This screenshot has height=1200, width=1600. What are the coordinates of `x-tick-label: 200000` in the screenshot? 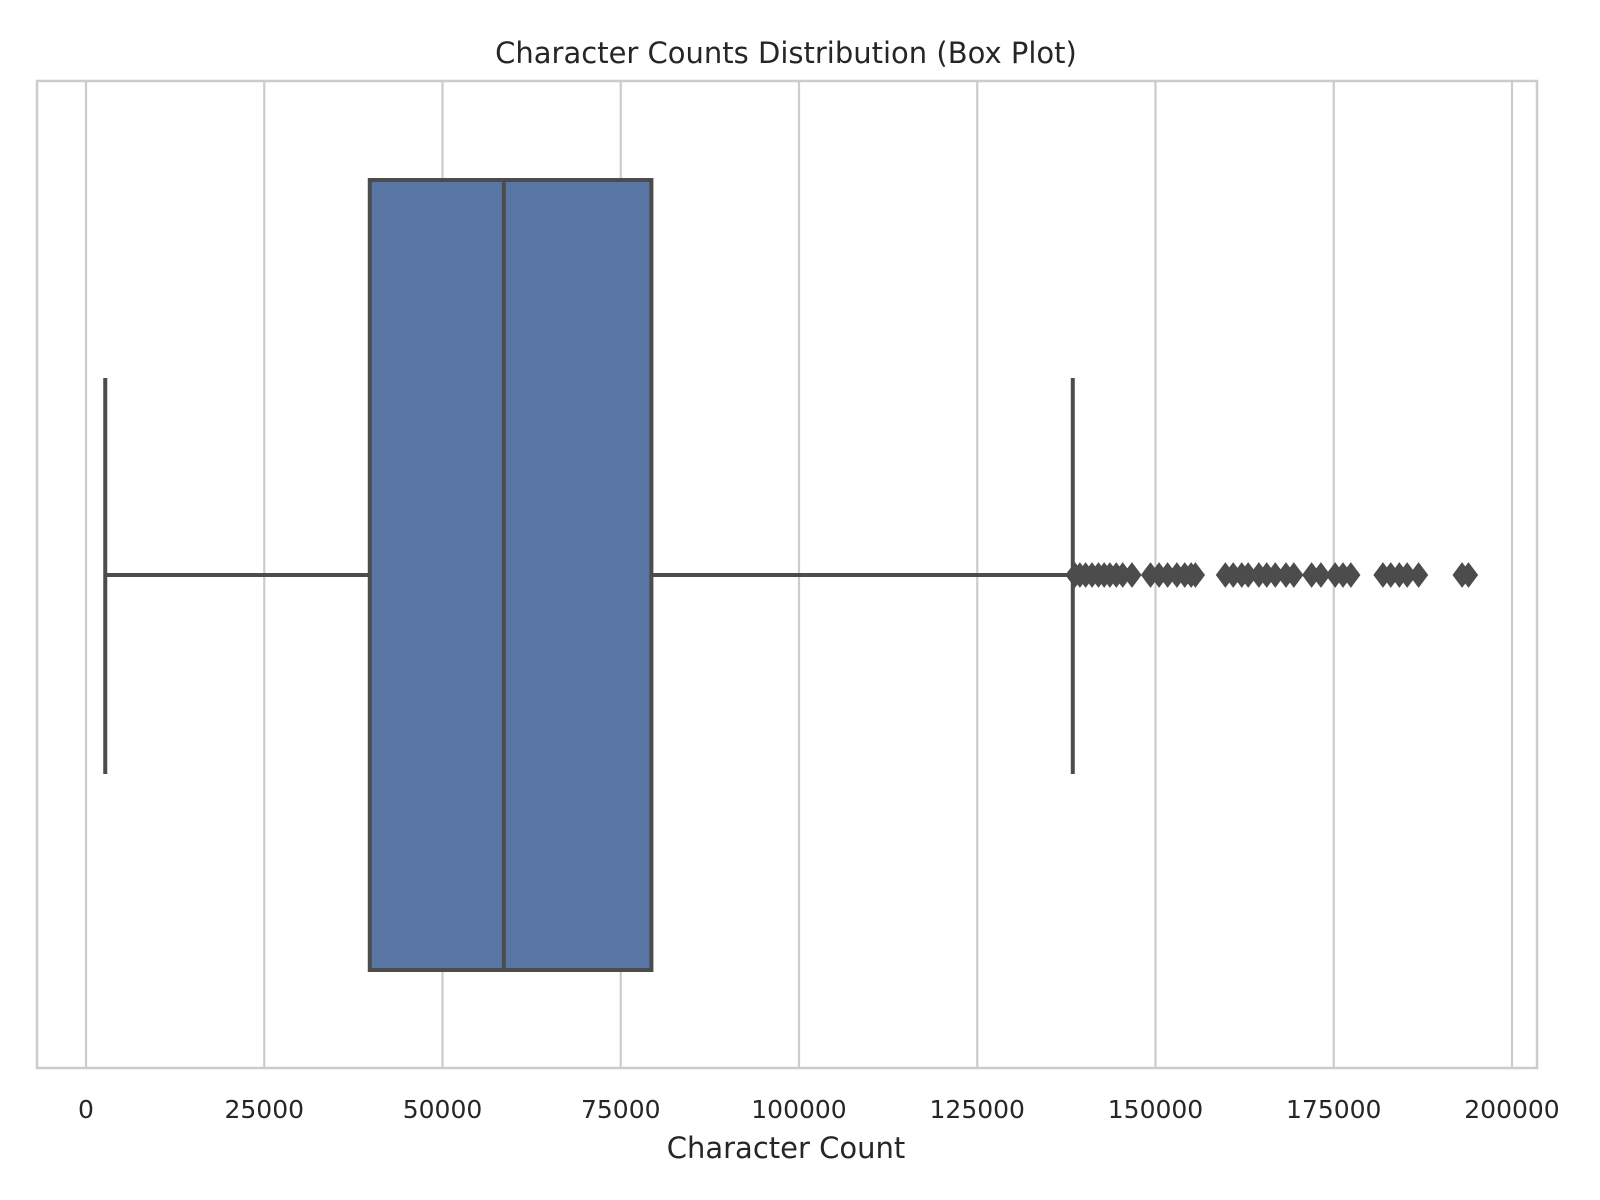 It's located at (1511, 1109).